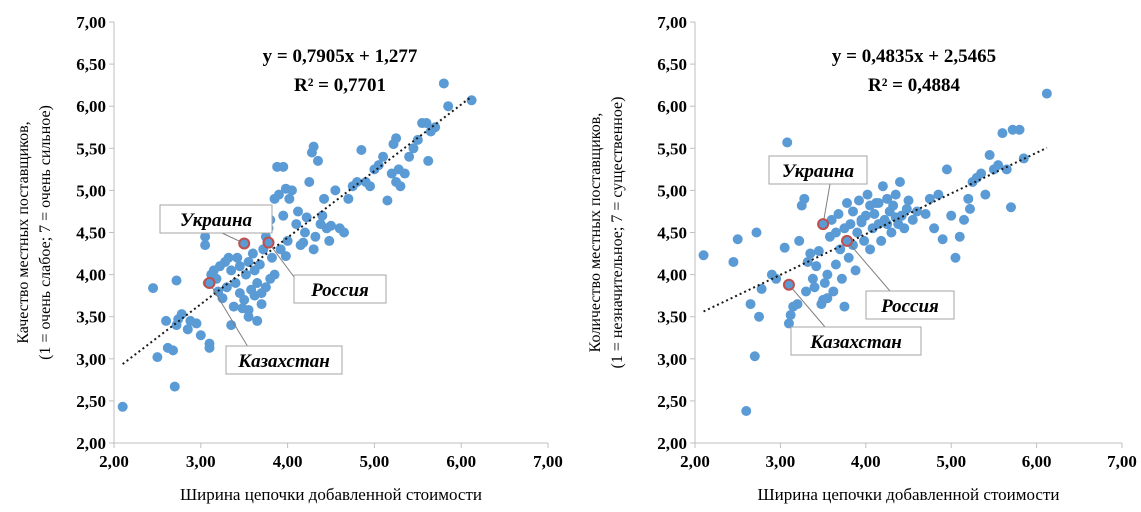  I want to click on x-tick-label: 5,00, so click(375, 461).